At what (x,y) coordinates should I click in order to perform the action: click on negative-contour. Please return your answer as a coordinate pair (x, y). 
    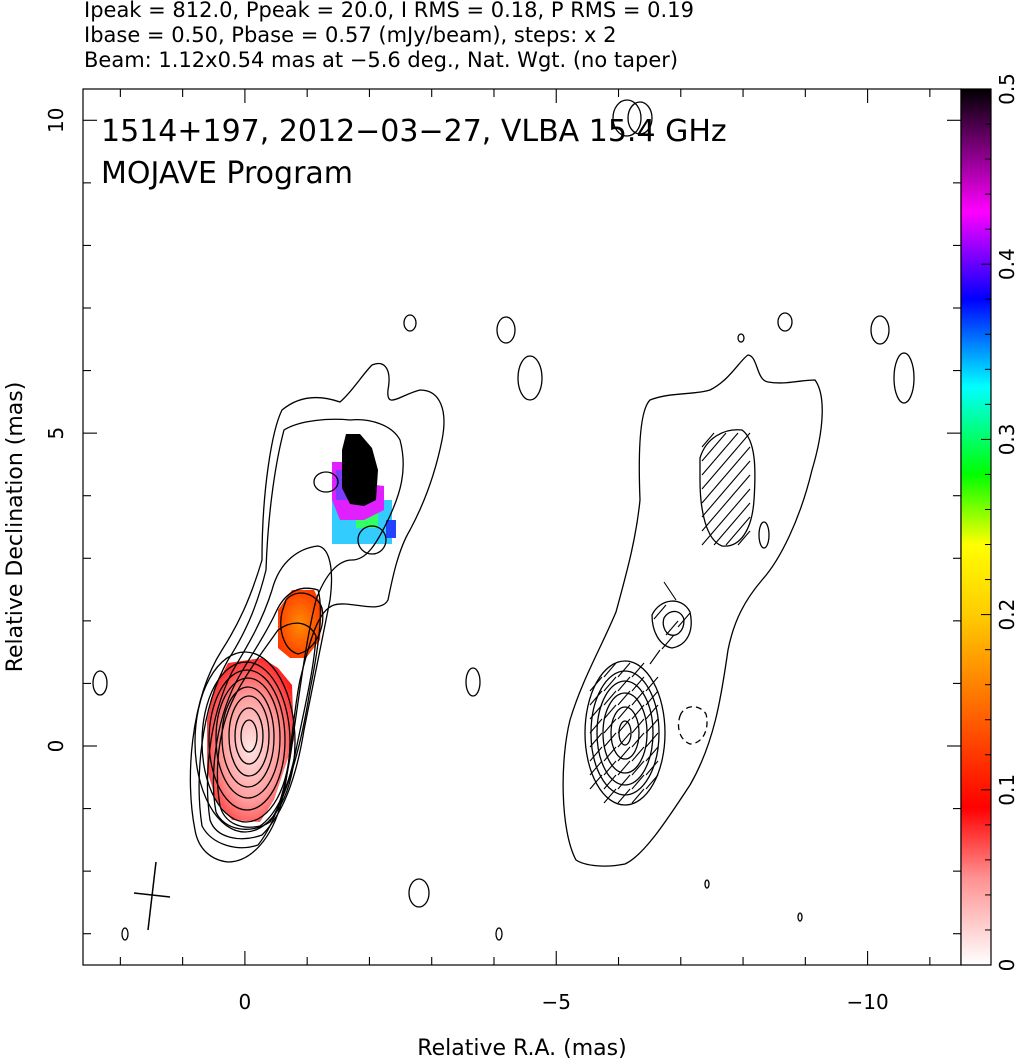
    Looking at the image, I should click on (692, 725).